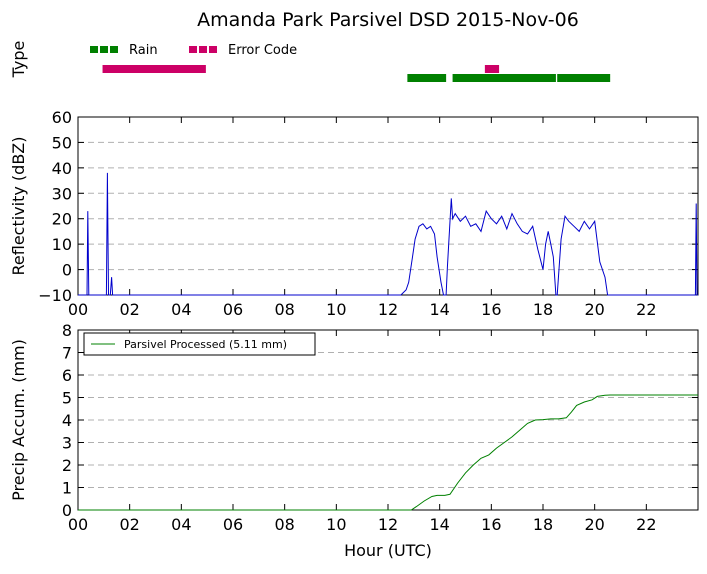 The height and width of the screenshot is (574, 707). I want to click on y-tick-label: 7, so click(67, 353).